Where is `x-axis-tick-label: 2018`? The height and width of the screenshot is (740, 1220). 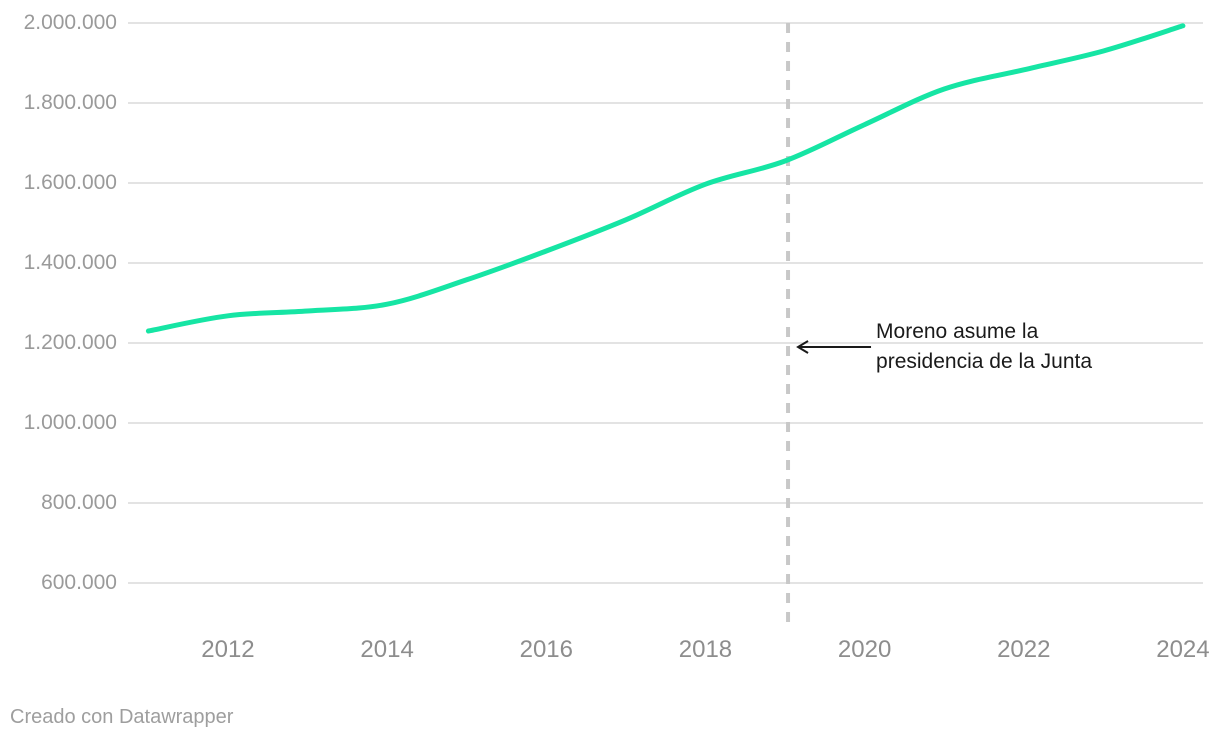
x-axis-tick-label: 2018 is located at coordinates (705, 649).